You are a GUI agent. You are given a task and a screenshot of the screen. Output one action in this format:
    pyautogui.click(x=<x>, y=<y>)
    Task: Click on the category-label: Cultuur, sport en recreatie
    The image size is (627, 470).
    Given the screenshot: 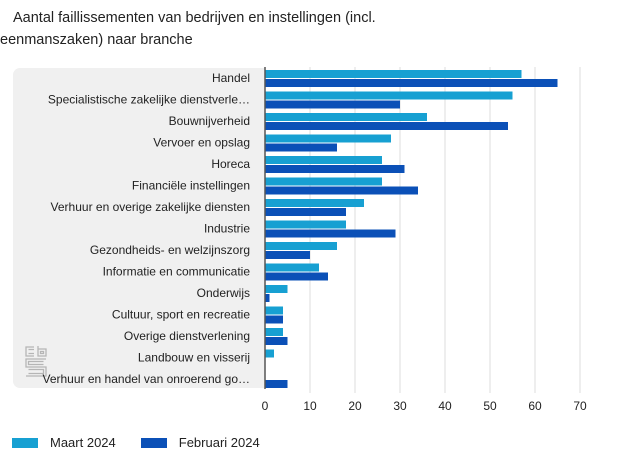 What is the action you would take?
    pyautogui.click(x=181, y=315)
    